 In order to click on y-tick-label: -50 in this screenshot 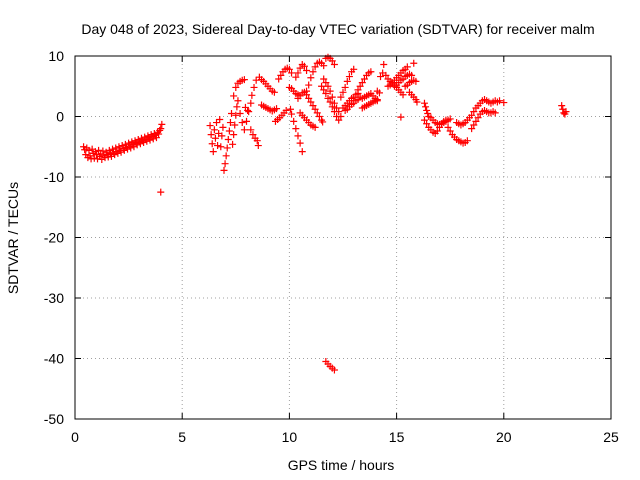, I will do `click(54, 419)`.